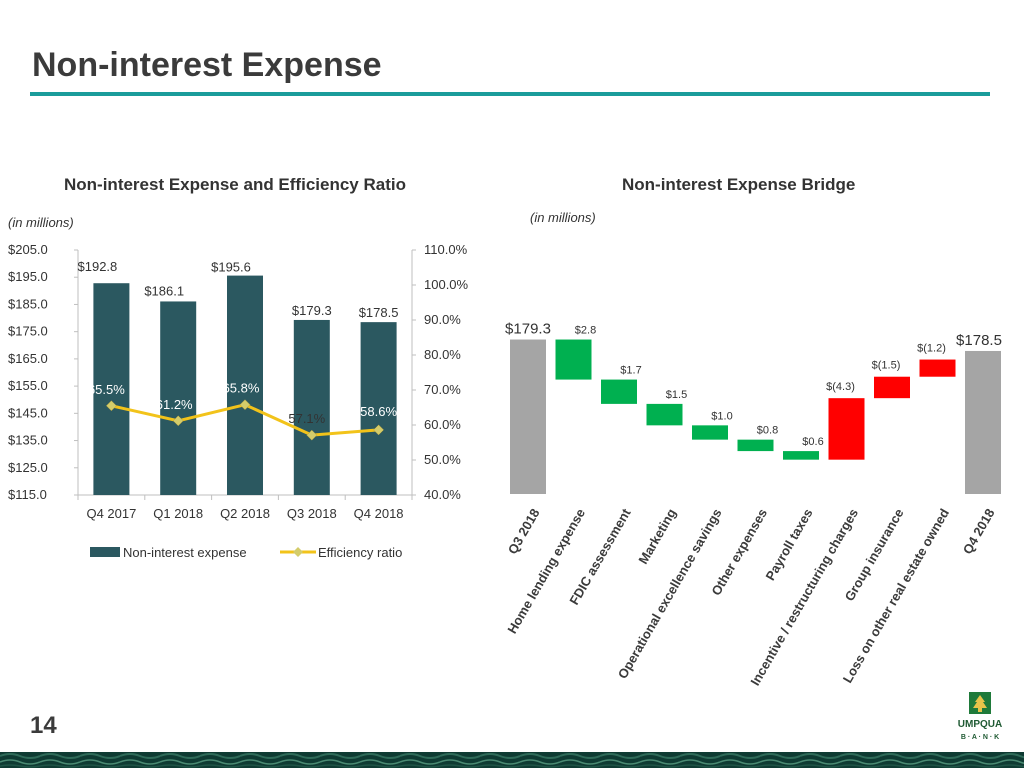  What do you see at coordinates (676, 395) in the screenshot?
I see `bridge-data-label: $1.5` at bounding box center [676, 395].